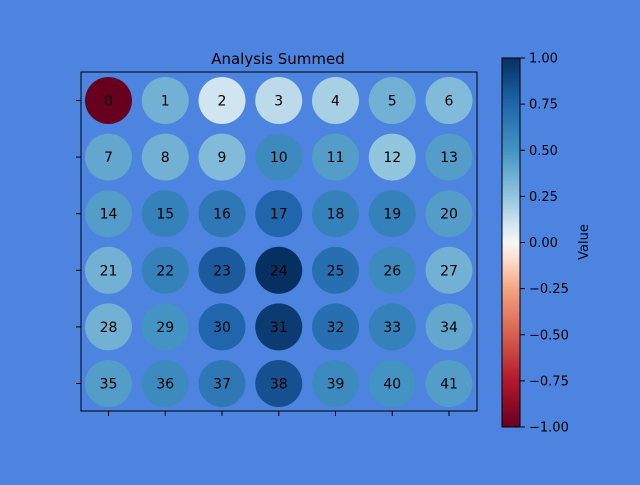 This screenshot has height=485, width=640. Describe the element at coordinates (543, 197) in the screenshot. I see `colorbar-tick-label: 0.25` at that location.